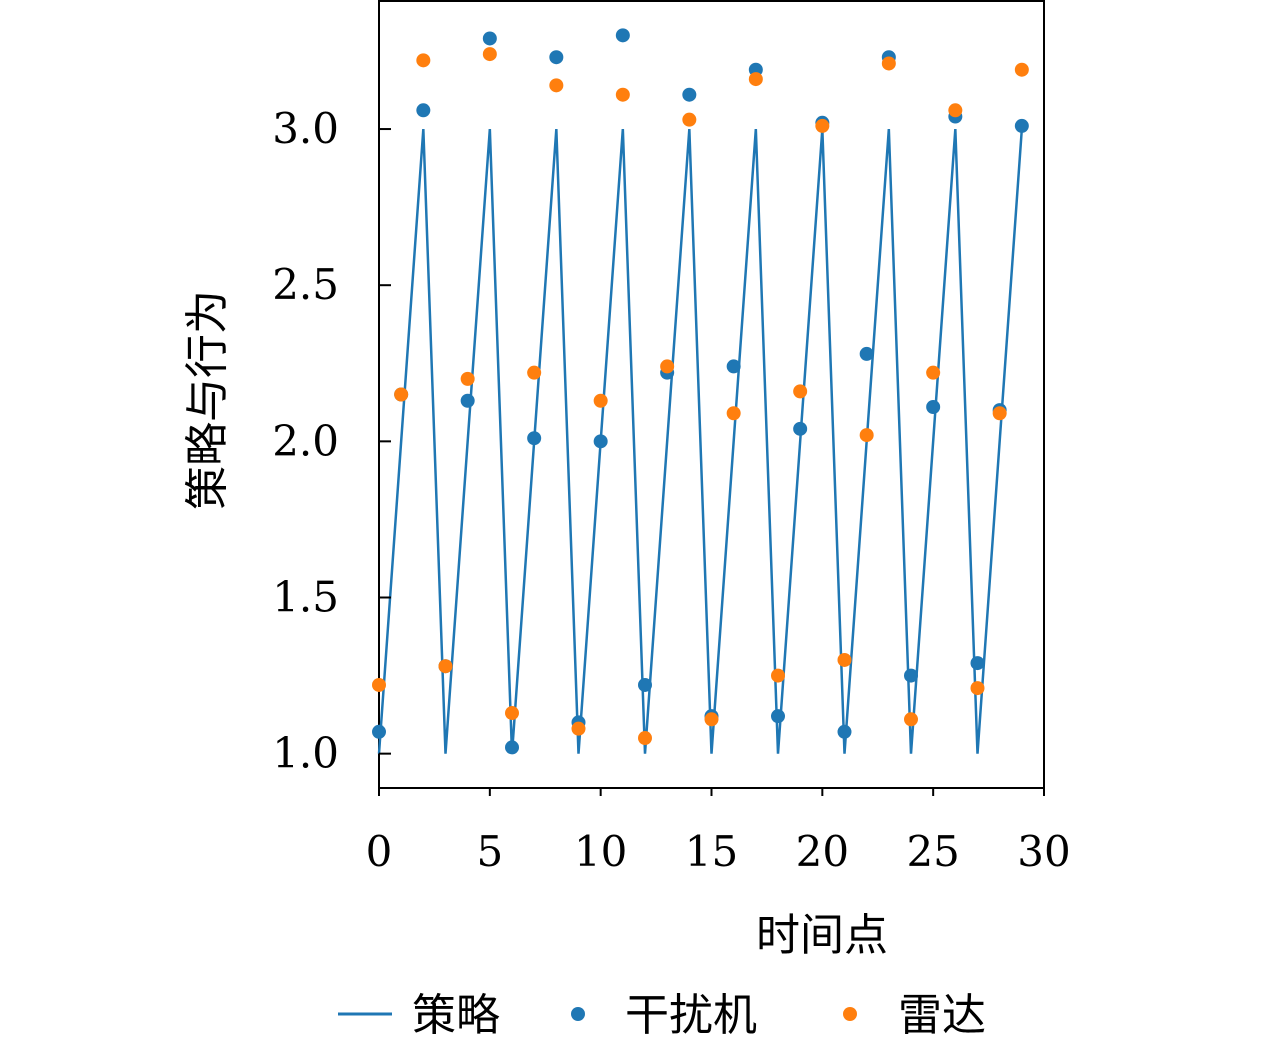 Image resolution: width=1280 pixels, height=1044 pixels. Describe the element at coordinates (489, 851) in the screenshot. I see `x-tick-label: 5` at that location.